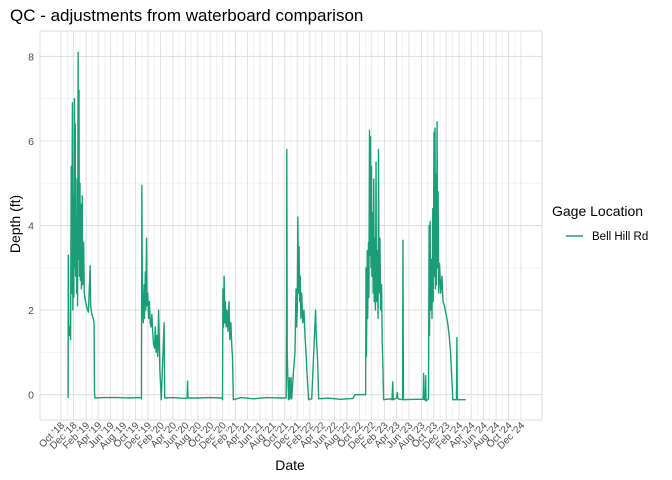  I want to click on y-tick-labels: 0 2 4 6 8, so click(31, 226).